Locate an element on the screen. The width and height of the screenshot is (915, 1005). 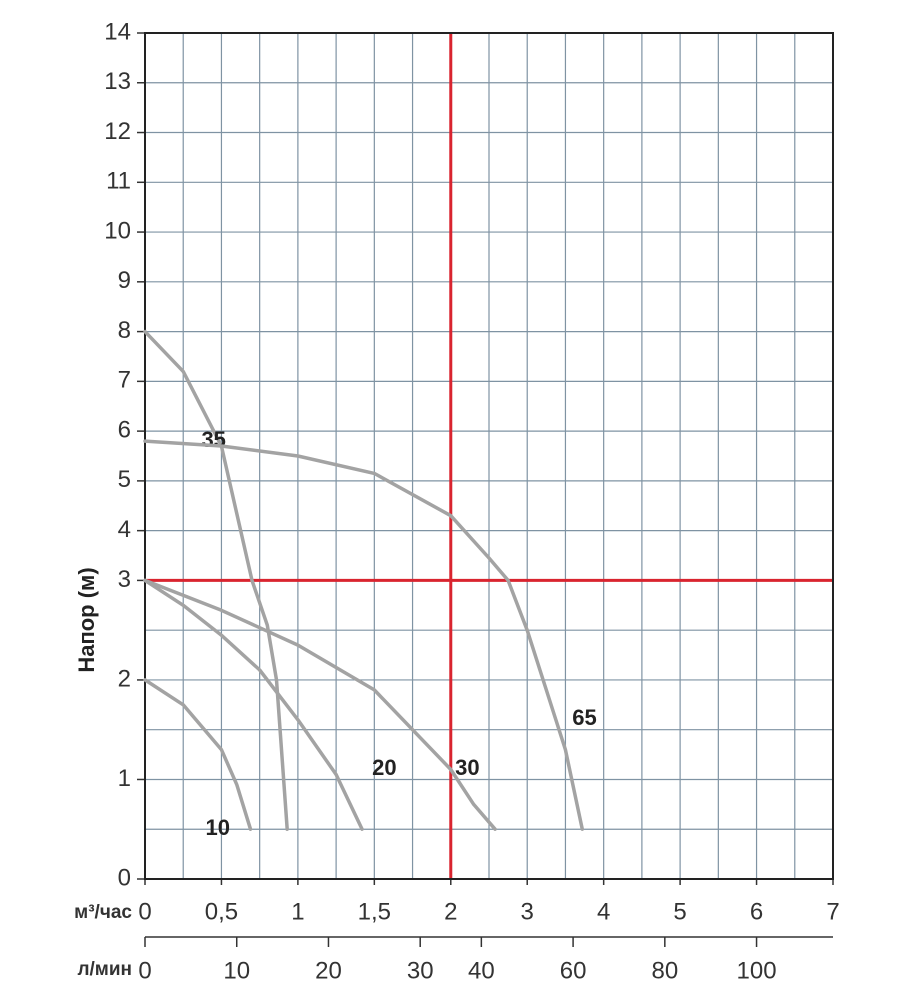
y-tick-label: 2 is located at coordinates (124, 678).